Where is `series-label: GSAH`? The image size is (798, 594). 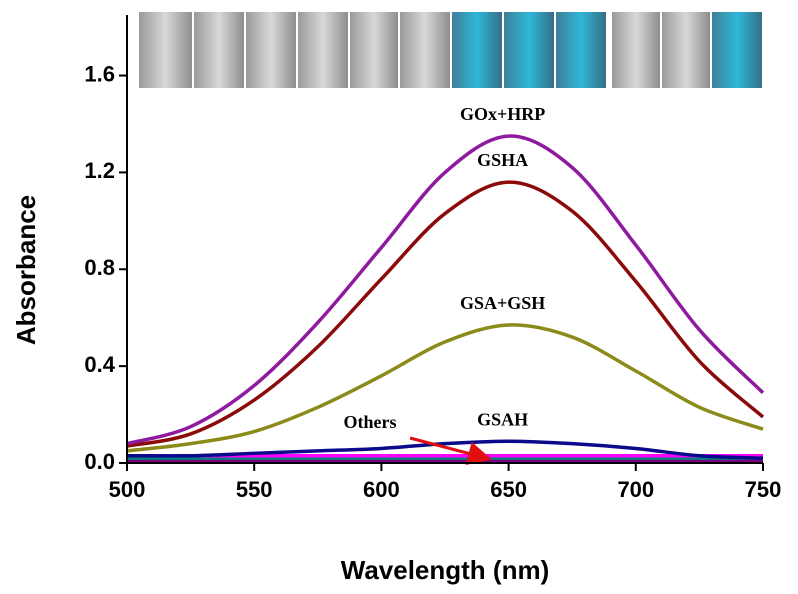
series-label: GSAH is located at coordinates (502, 419).